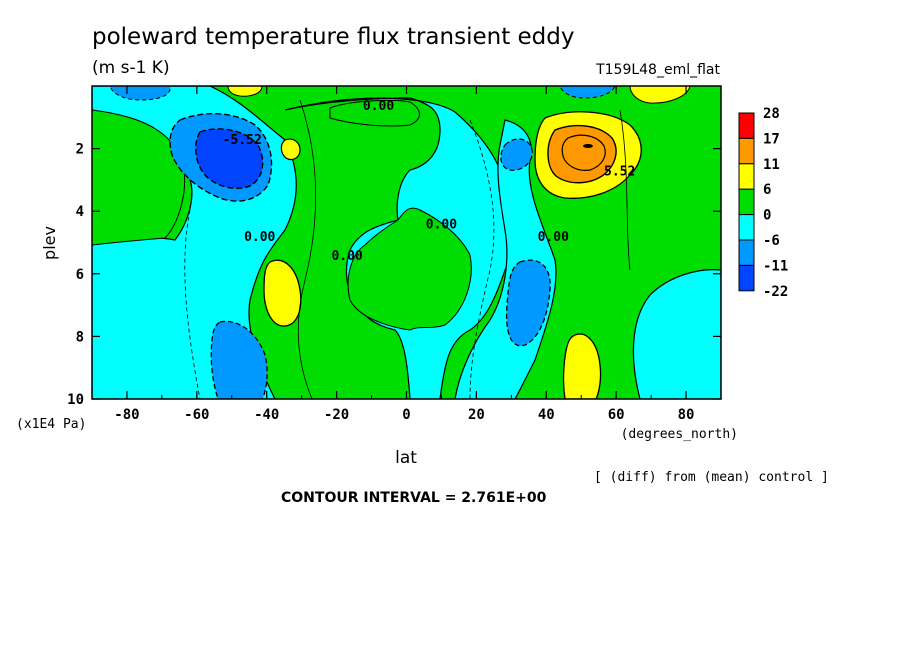 The width and height of the screenshot is (904, 654). What do you see at coordinates (619, 172) in the screenshot?
I see `contour-label: 5.52` at bounding box center [619, 172].